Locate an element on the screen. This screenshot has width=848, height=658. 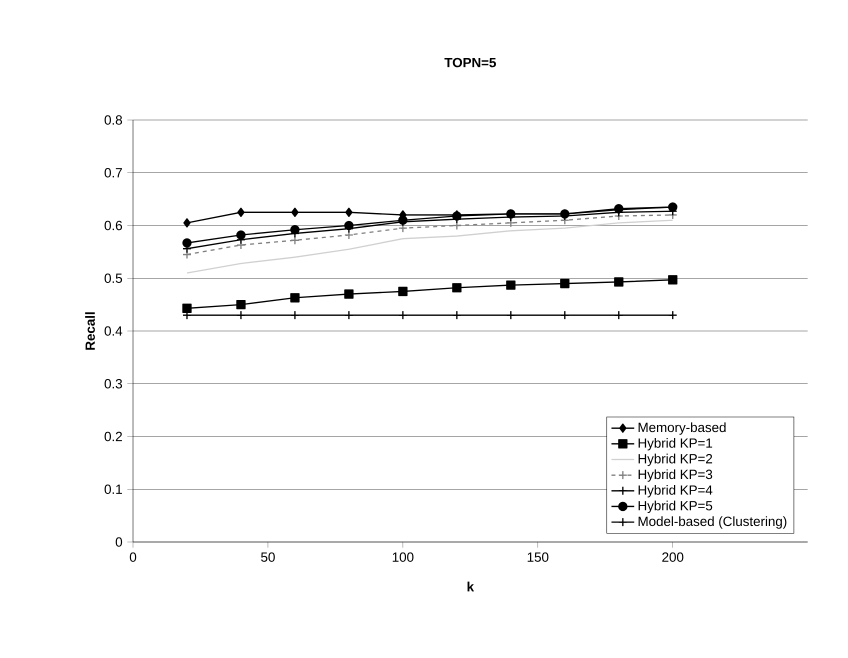
legend-label: Hybrid KP=1 is located at coordinates (675, 444).